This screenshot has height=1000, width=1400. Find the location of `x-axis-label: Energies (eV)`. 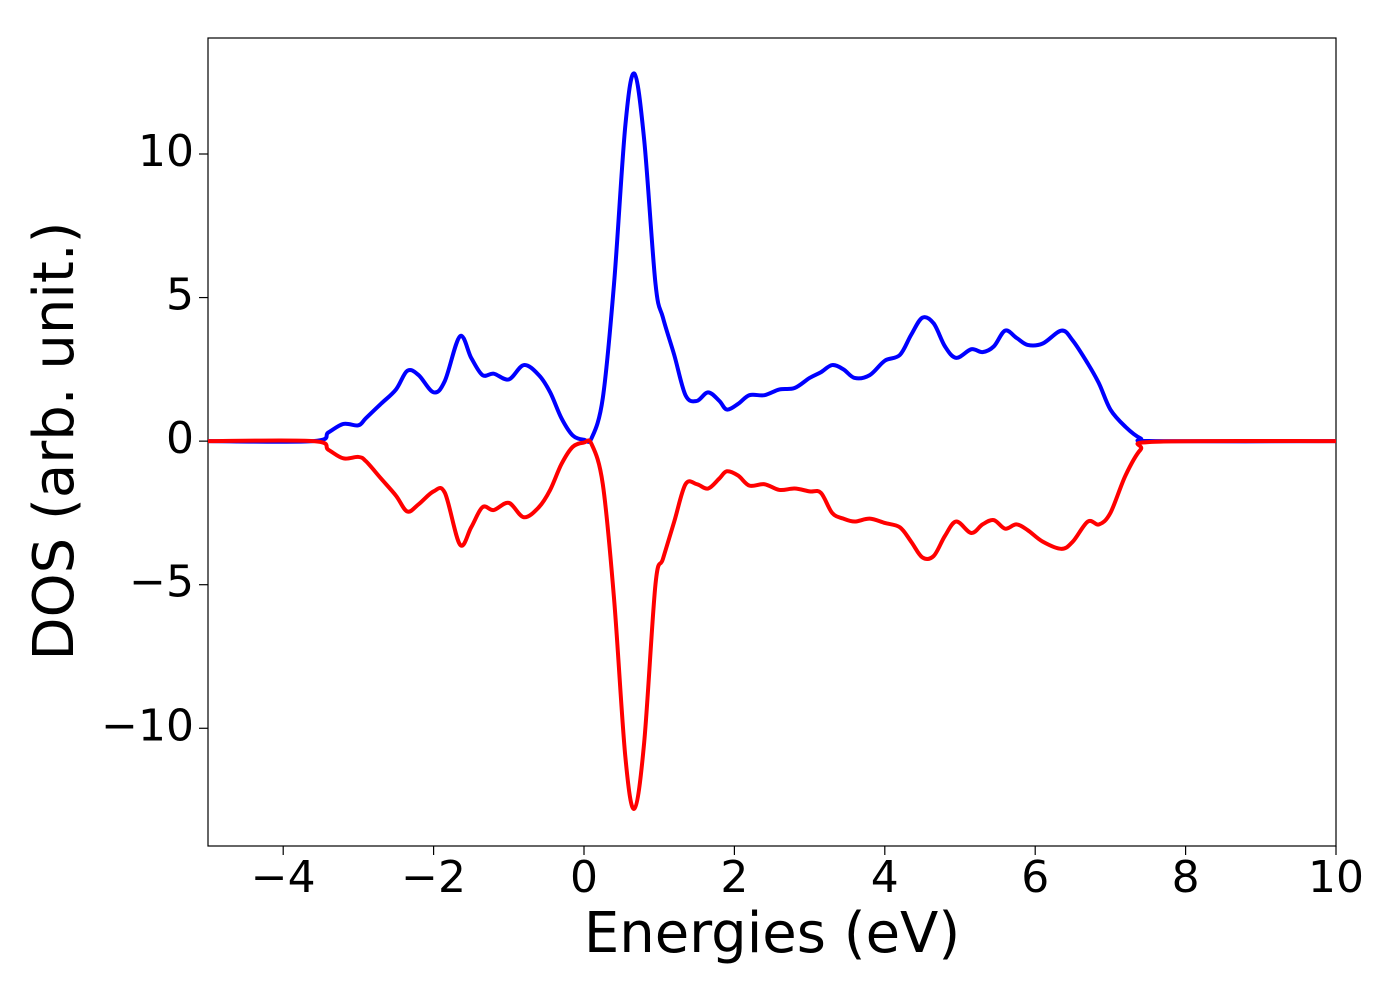

x-axis-label: Energies (eV) is located at coordinates (772, 933).